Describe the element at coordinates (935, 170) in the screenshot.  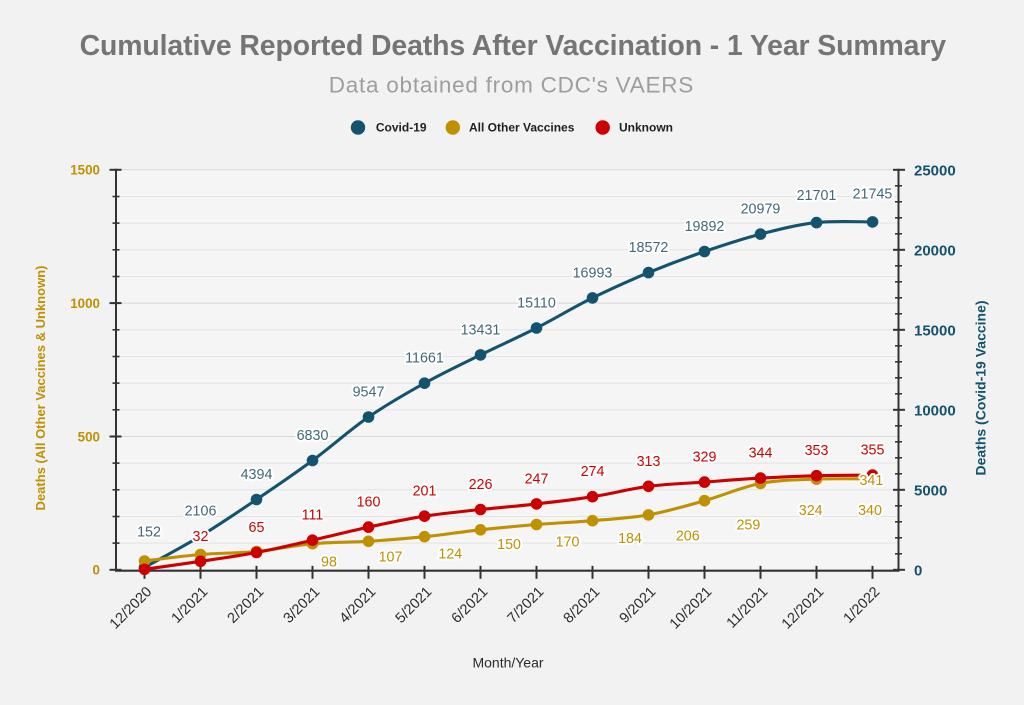
I see `svg-text: 25000` at that location.